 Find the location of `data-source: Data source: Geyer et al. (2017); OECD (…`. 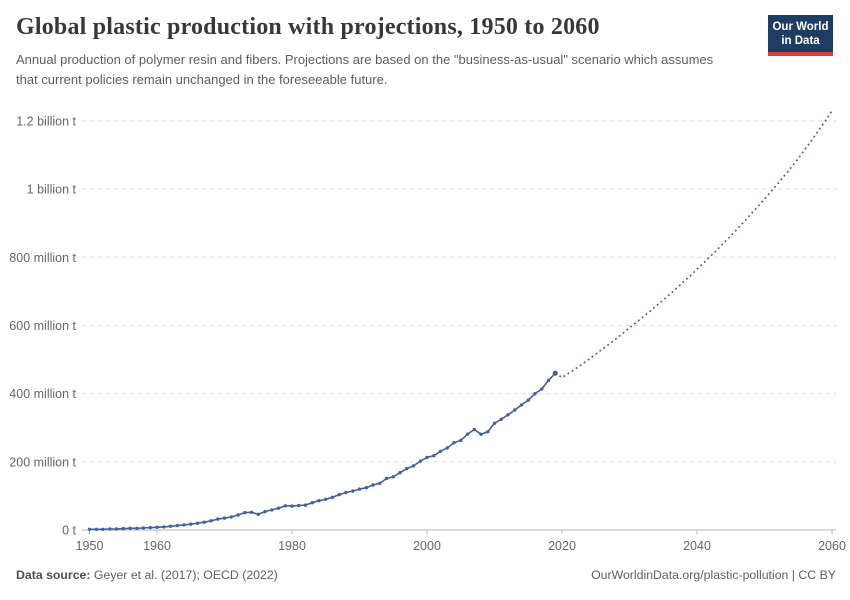

data-source: Data source: Geyer et al. (2017); OECD (… is located at coordinates (147, 575).